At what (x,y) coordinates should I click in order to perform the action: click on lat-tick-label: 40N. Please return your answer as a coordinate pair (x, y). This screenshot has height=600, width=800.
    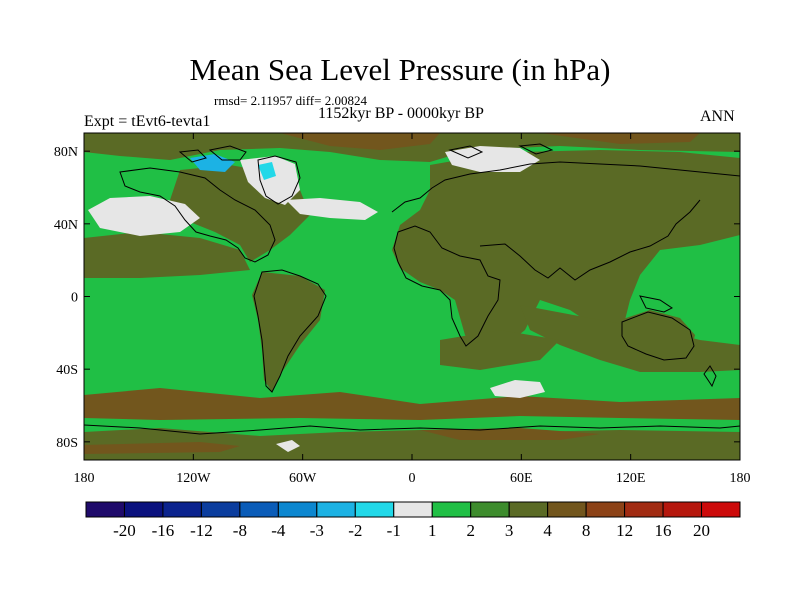
    Looking at the image, I should click on (66, 225).